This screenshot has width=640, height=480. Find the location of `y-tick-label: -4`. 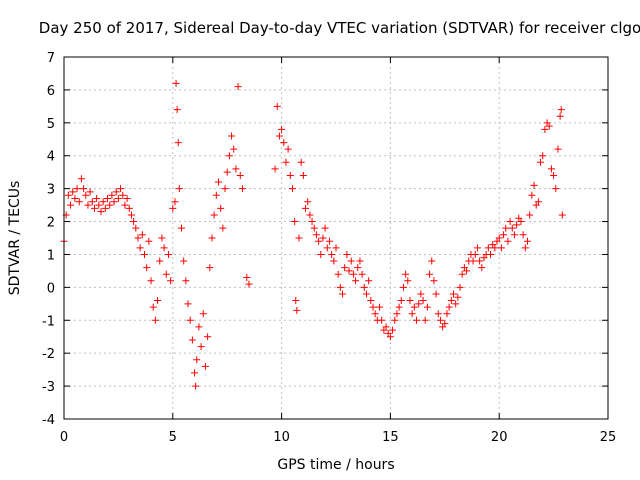

y-tick-label: -4 is located at coordinates (48, 420).